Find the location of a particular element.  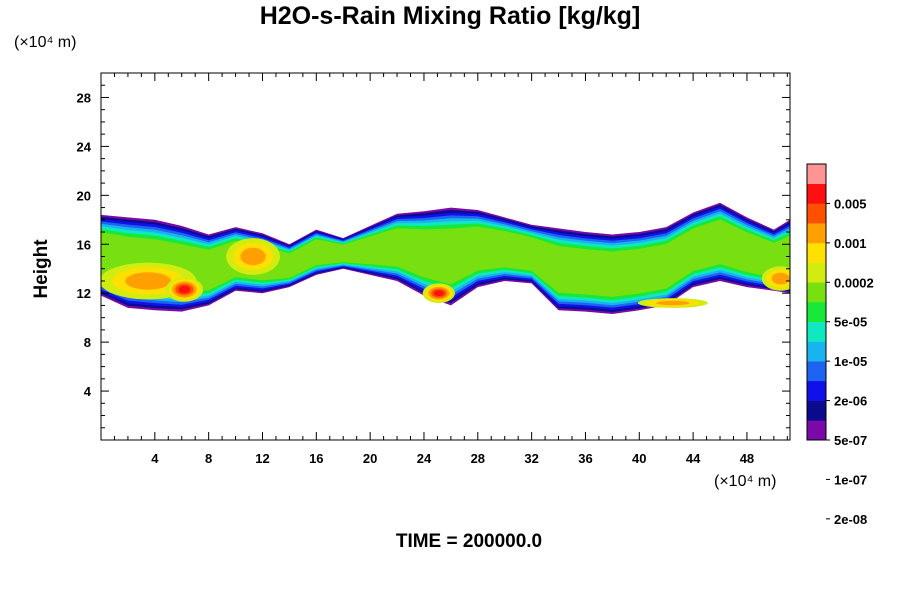

x-tick-label: 8 is located at coordinates (208, 458).